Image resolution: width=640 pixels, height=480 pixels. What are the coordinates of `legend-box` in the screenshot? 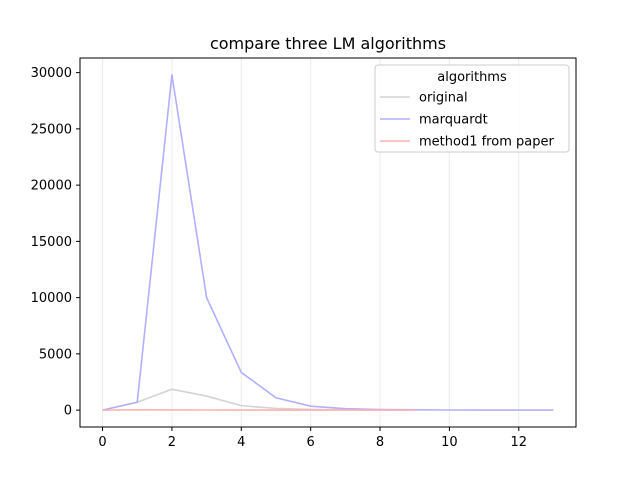 It's located at (472, 108).